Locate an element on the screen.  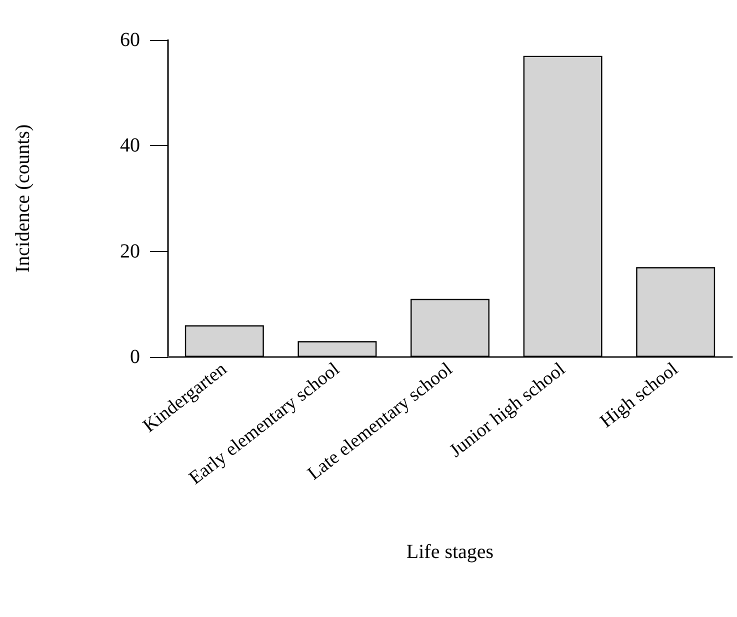
y-tick-label: 60 is located at coordinates (130, 40).